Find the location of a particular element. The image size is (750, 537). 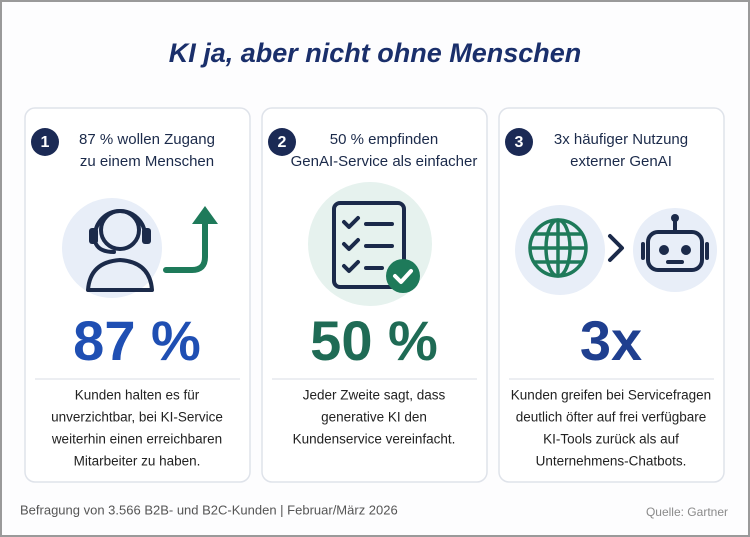

card-number: 3 is located at coordinates (519, 142).